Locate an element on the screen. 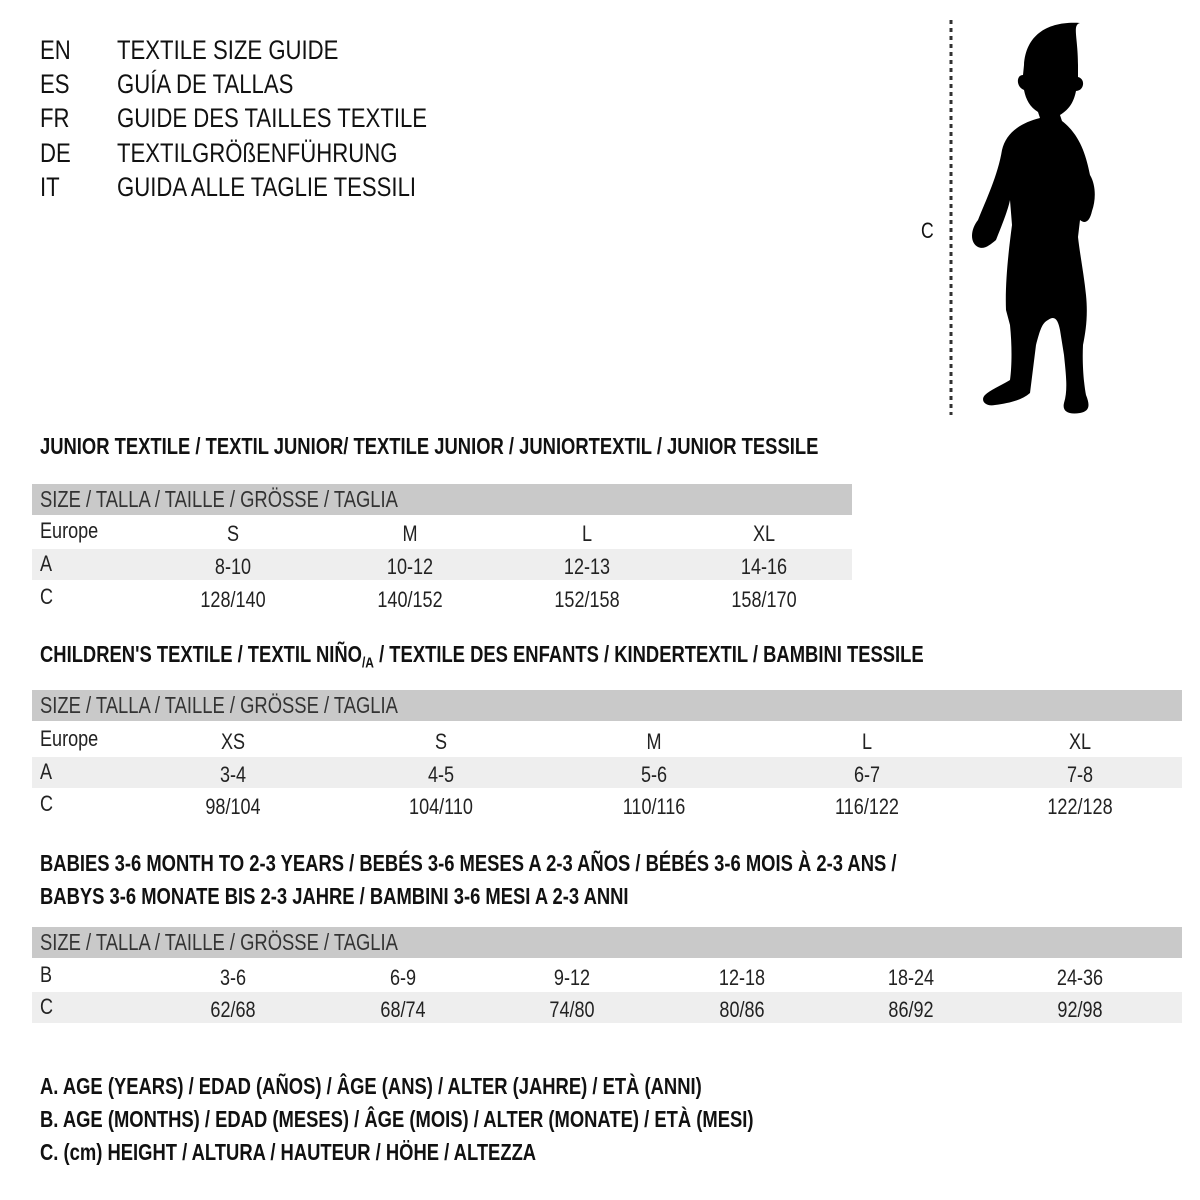  lang-title: GUIDA ALLE TAGLIE TESSILI is located at coordinates (267, 187).